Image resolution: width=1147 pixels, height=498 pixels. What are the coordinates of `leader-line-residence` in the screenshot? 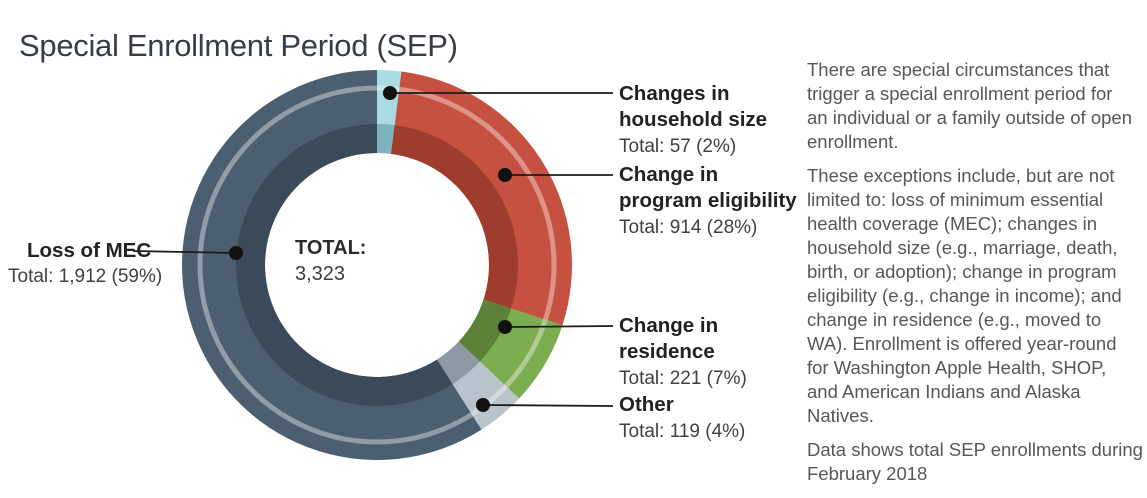 It's located at (559, 326).